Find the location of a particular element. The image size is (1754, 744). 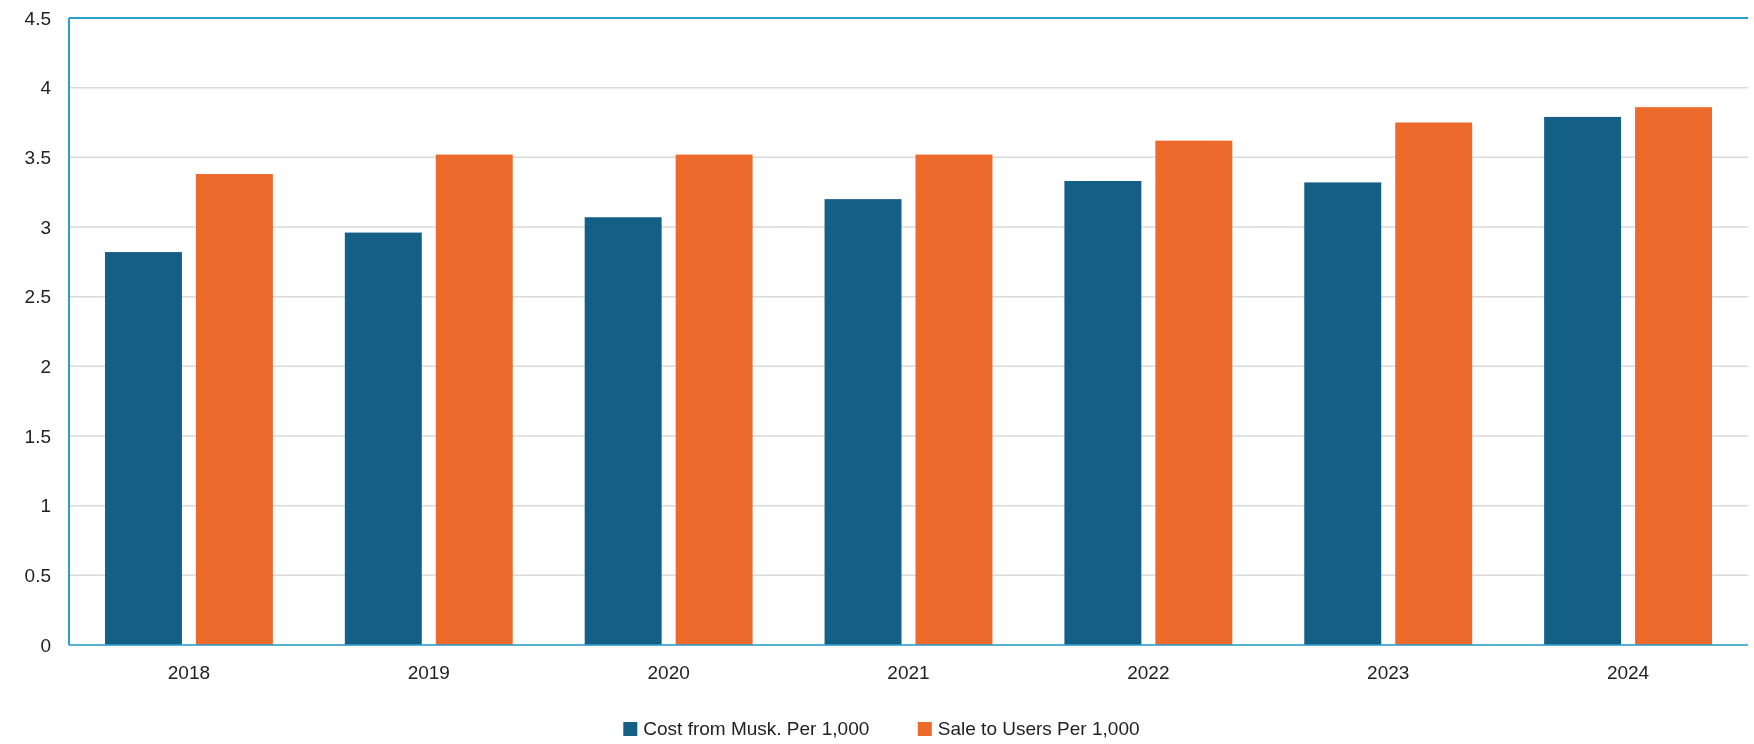

y-tick-label: 4.5 is located at coordinates (37, 18).